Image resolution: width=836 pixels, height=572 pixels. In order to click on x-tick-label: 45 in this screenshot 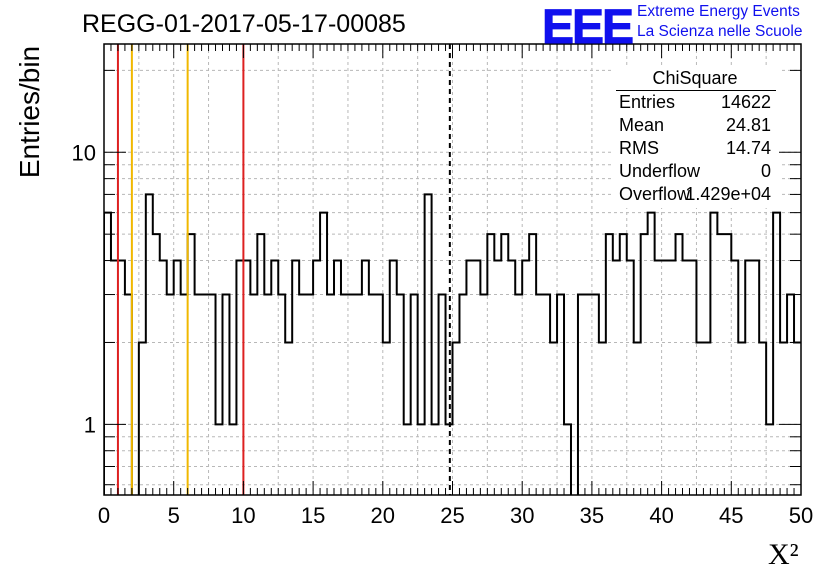, I will do `click(731, 515)`.